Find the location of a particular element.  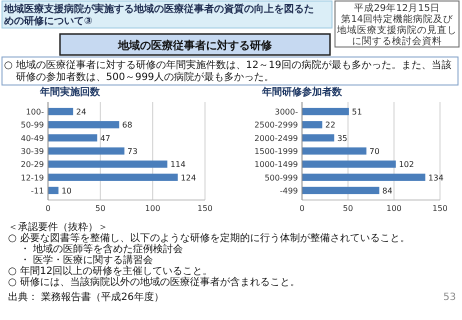

text: 研修の参加者数は、500～999人の病院が最も多かった。 is located at coordinates (145, 77).